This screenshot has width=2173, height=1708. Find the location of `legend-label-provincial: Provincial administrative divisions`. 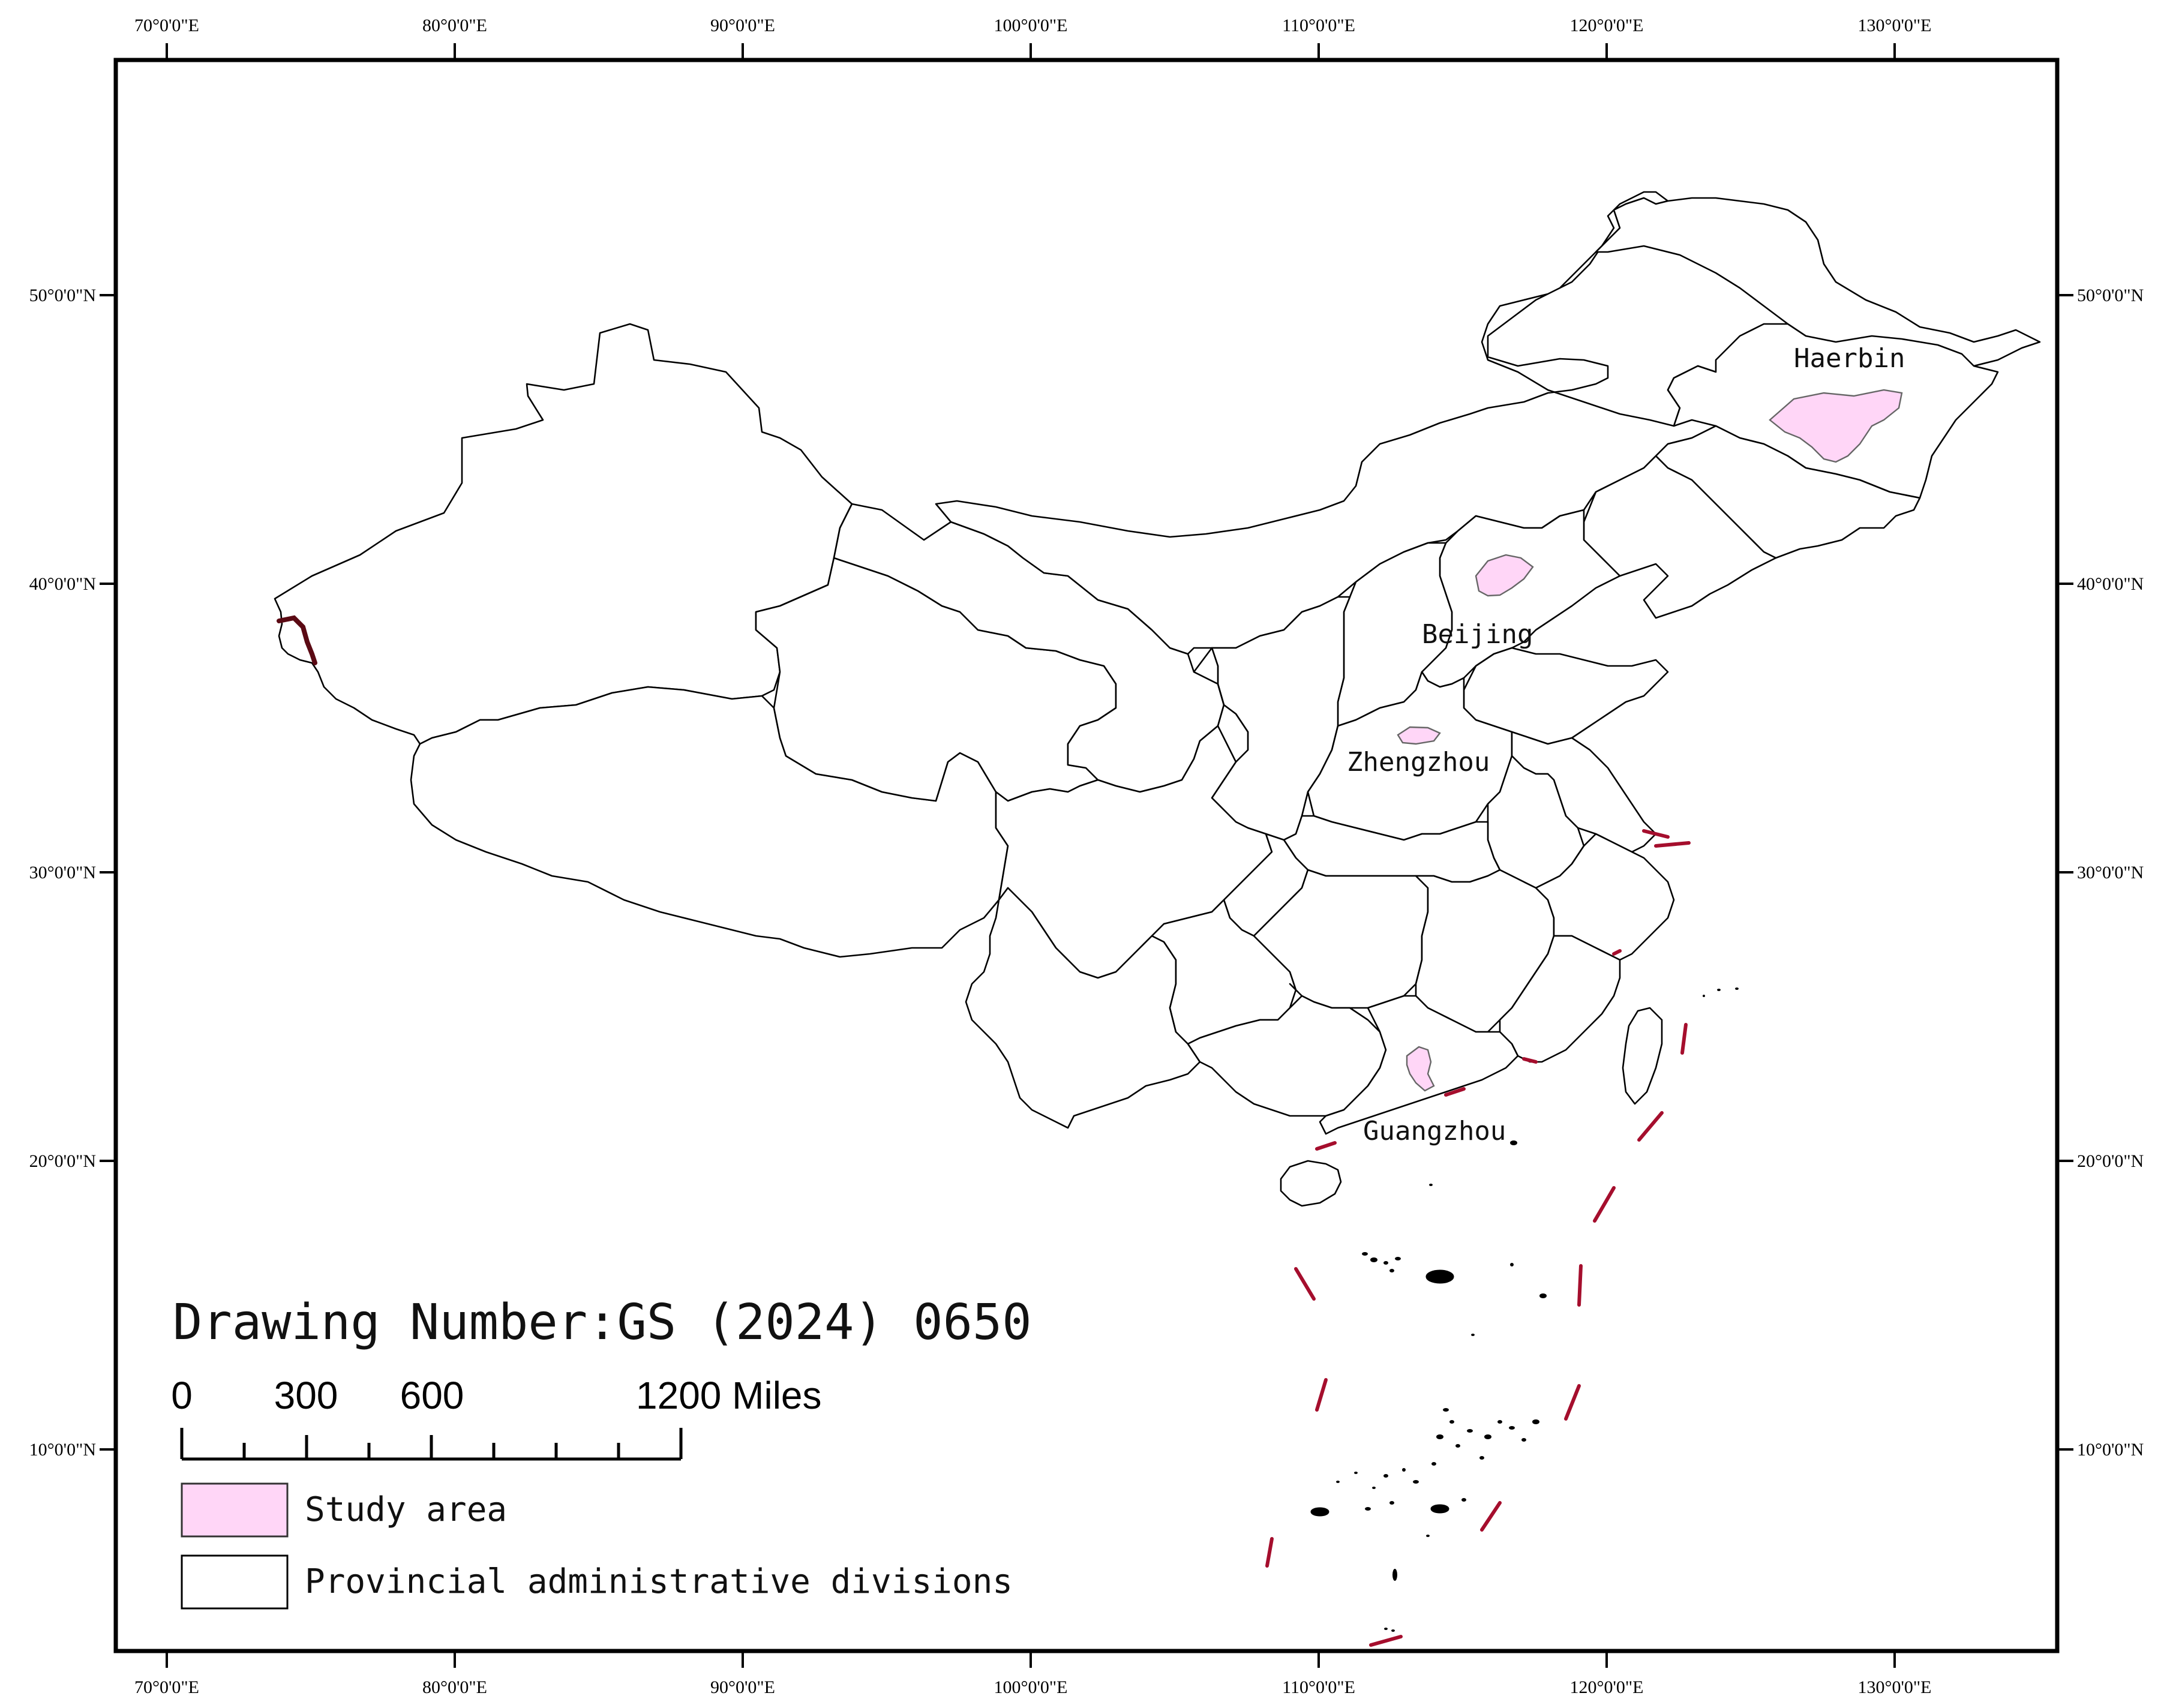

legend-label-provincial: Provincial administrative divisions is located at coordinates (659, 1581).